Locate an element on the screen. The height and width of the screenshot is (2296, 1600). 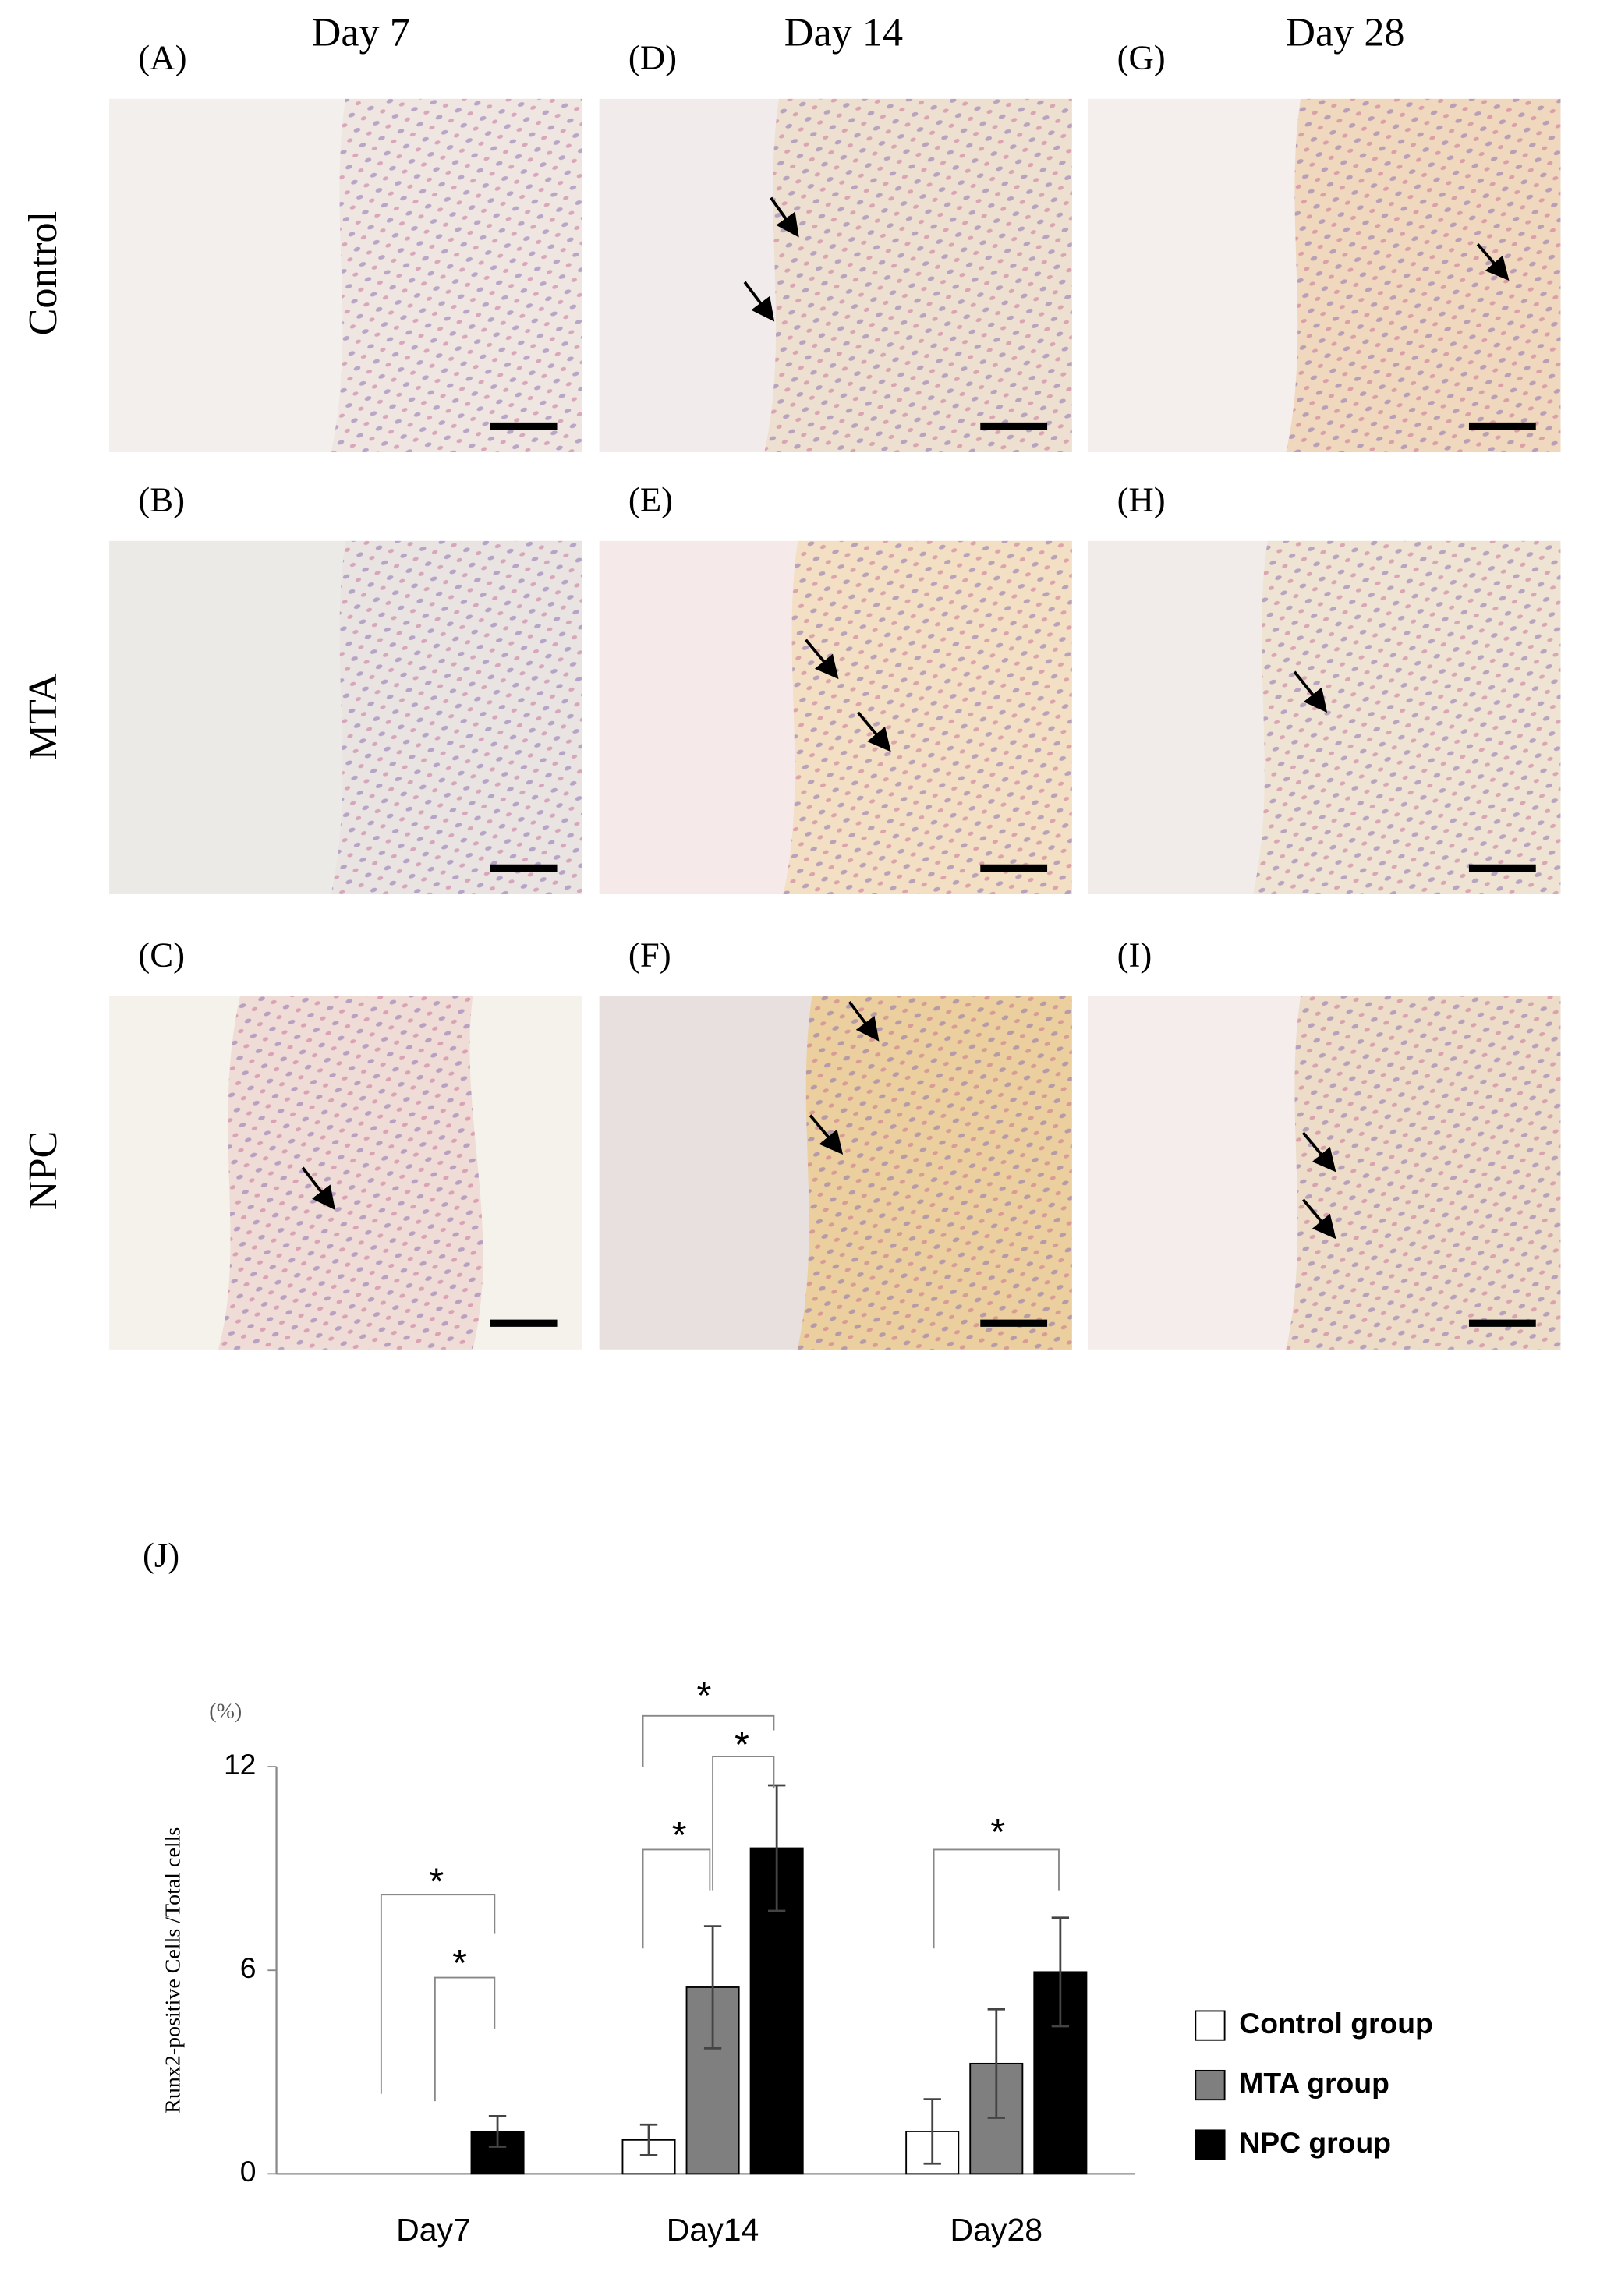
legend-label: Control group is located at coordinates (1336, 2023).